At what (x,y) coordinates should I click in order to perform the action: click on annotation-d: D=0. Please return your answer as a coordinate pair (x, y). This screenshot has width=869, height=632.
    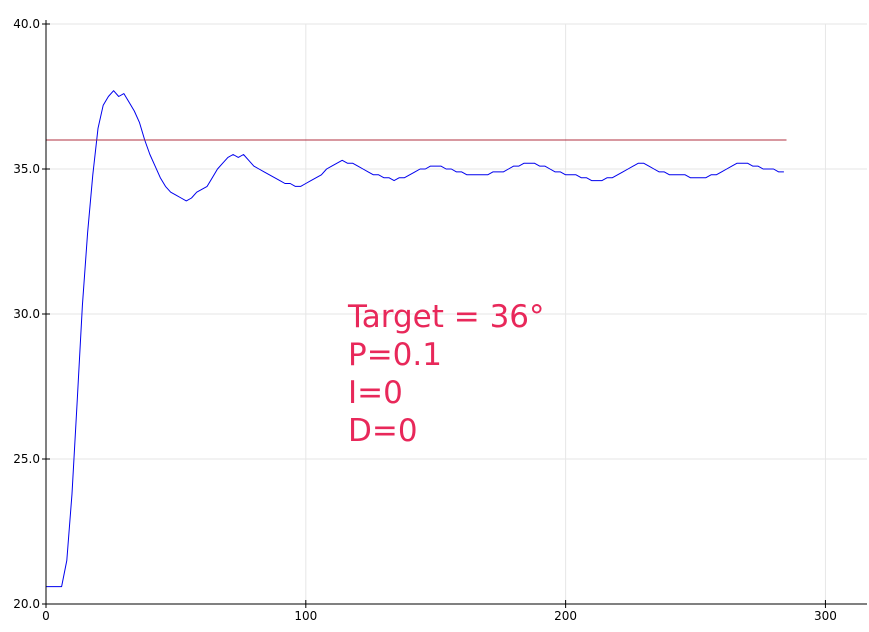
    Looking at the image, I should click on (383, 431).